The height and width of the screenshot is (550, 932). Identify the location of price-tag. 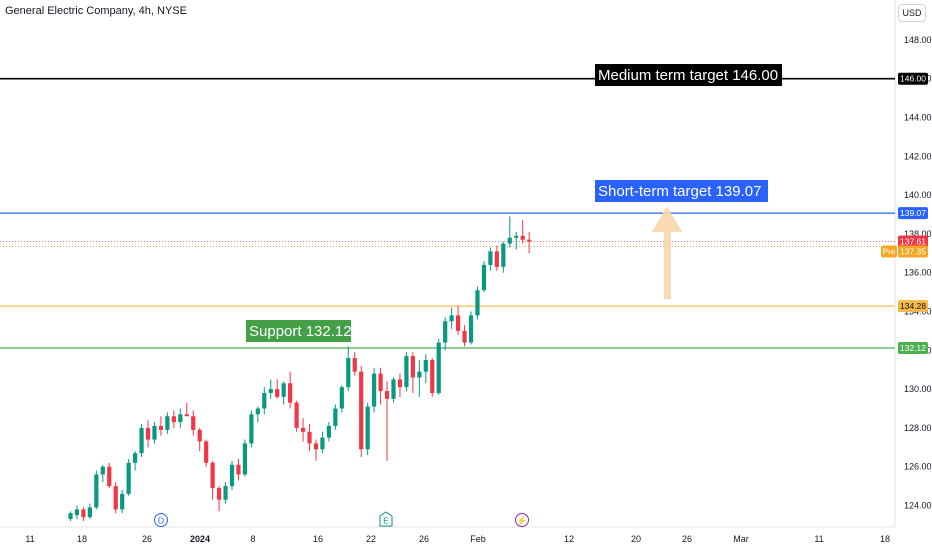
(913, 347).